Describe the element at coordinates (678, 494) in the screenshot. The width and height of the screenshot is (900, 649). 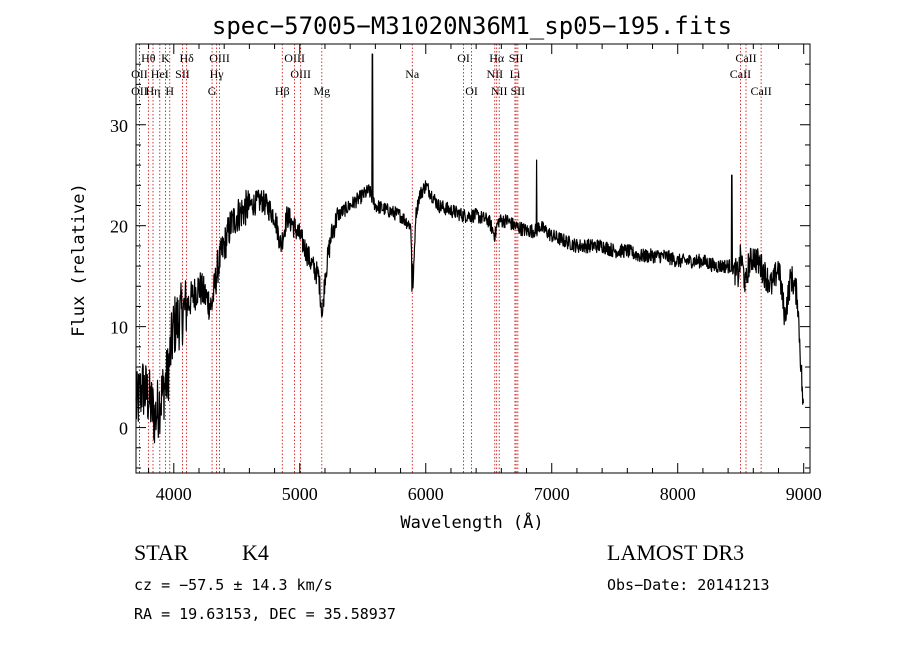
I see `x-tick-label: 8000` at that location.